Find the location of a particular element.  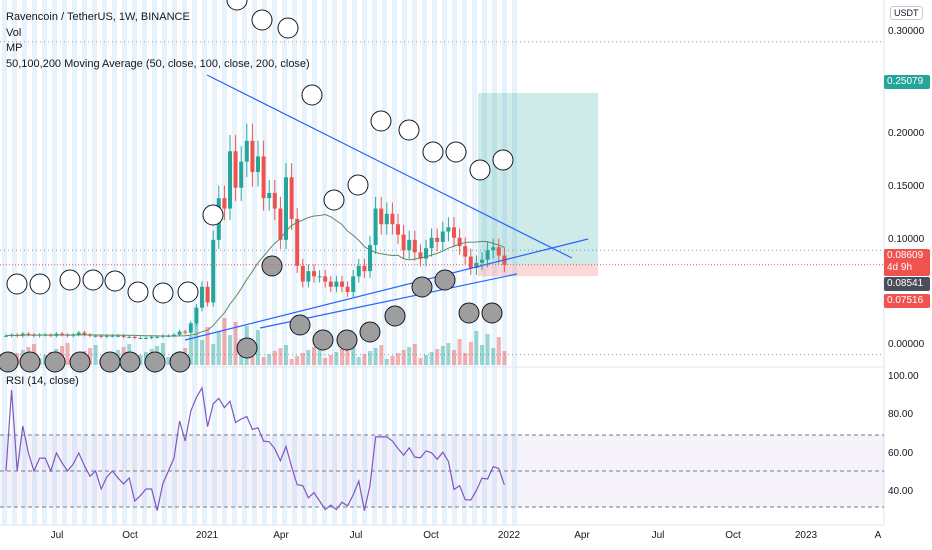

rsi-tick-label: 80.00 is located at coordinates (901, 414).